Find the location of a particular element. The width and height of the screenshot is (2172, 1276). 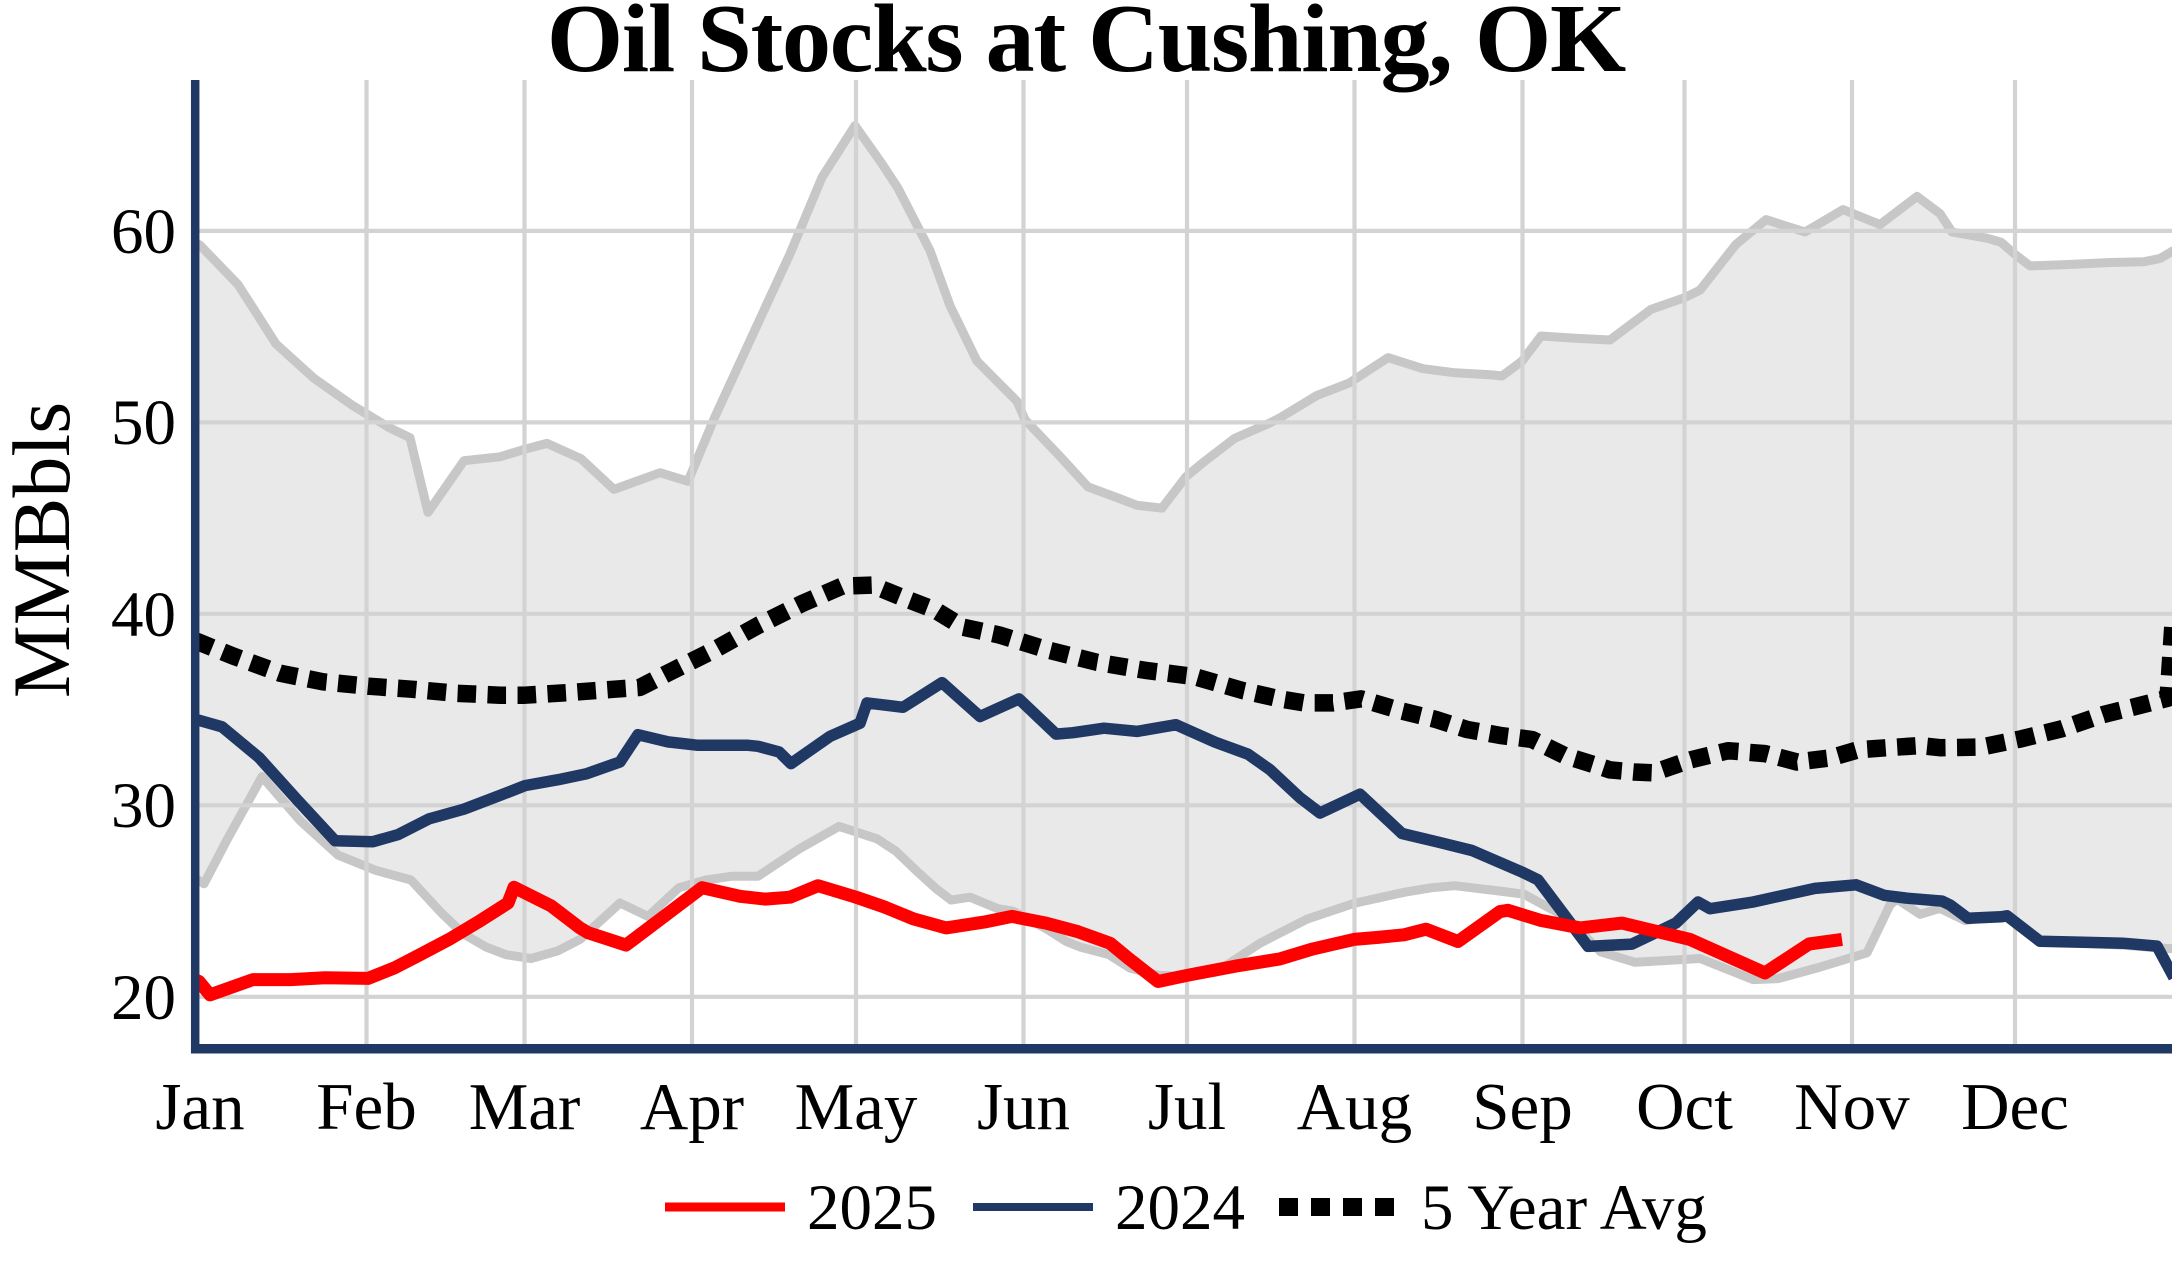

svg-text: 2024 is located at coordinates (1180, 1208).